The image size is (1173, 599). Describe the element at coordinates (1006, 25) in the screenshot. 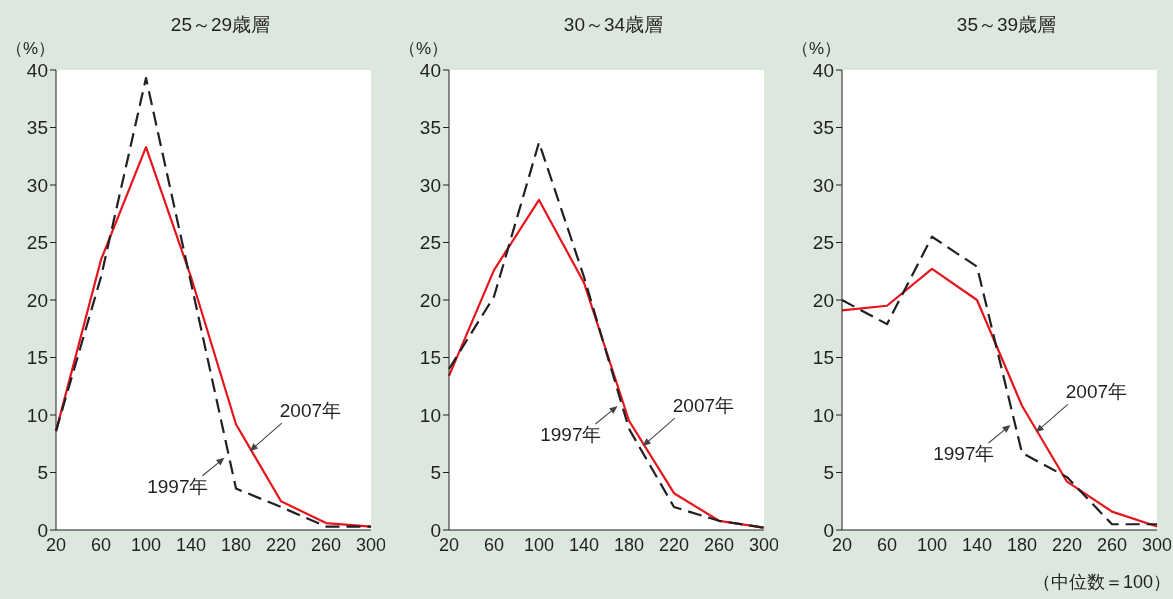

I see `chart-title: 35～39歳層` at that location.